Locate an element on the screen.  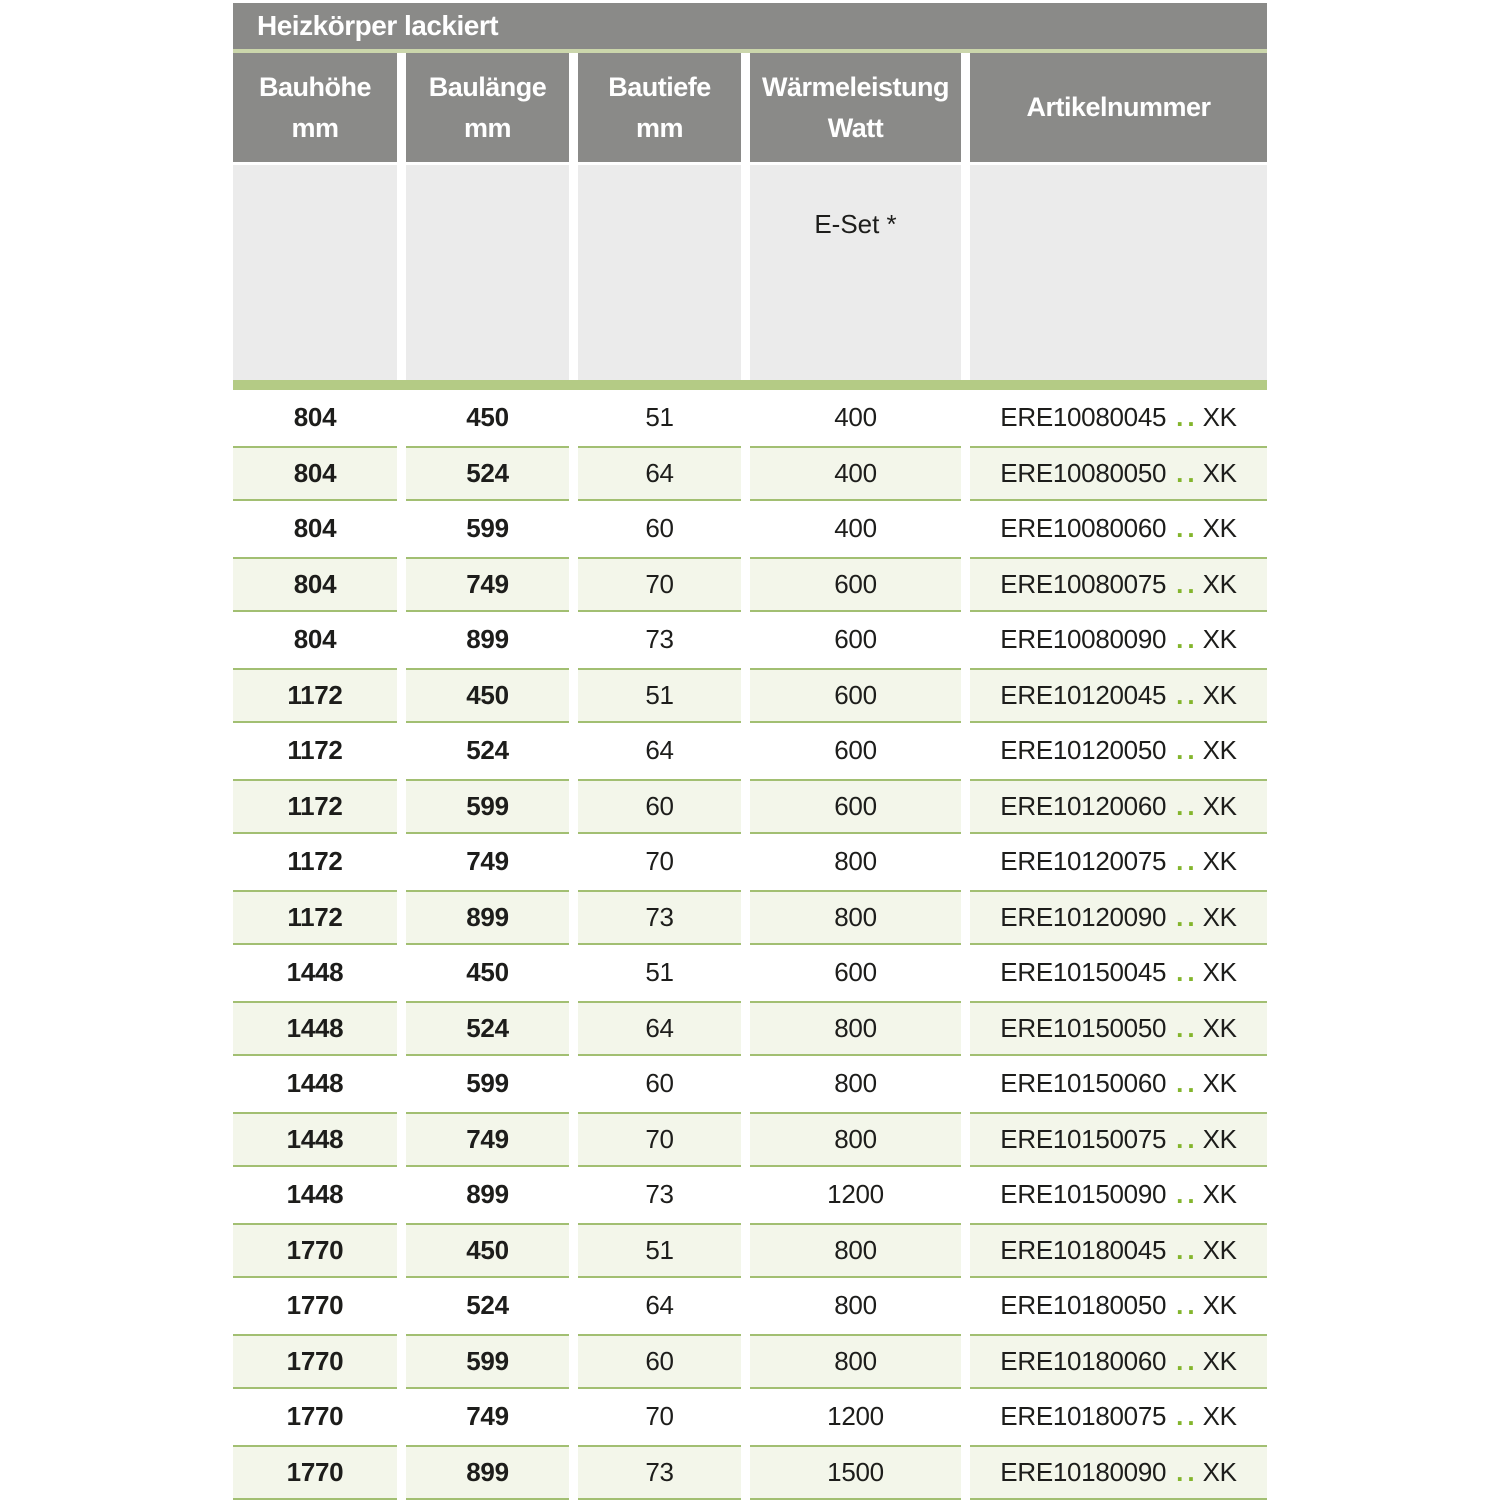
table-row: 1770 524 64 800 ERE10180050 .. XK is located at coordinates (750, 1306).